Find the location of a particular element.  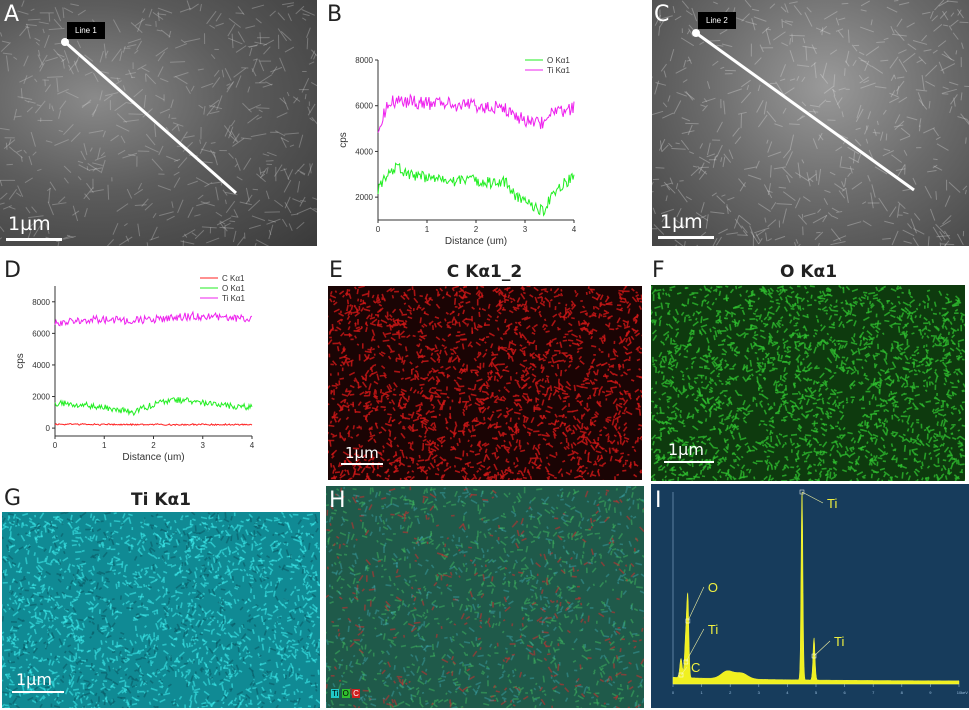

scale-label-c: 1µm is located at coordinates (681, 222).